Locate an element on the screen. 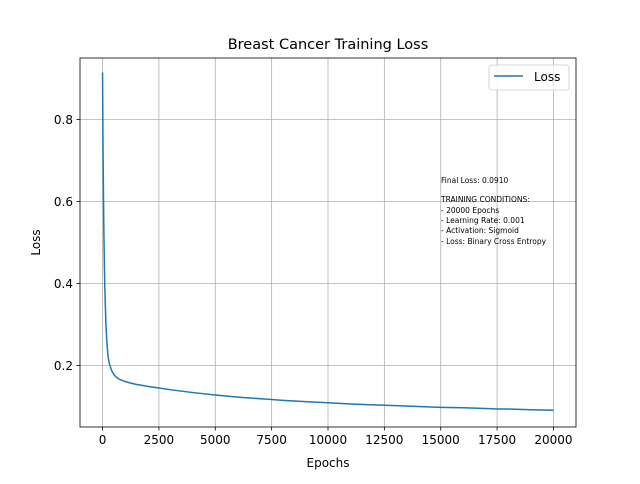 The height and width of the screenshot is (484, 640). x-tick-label: 12500 is located at coordinates (384, 440).